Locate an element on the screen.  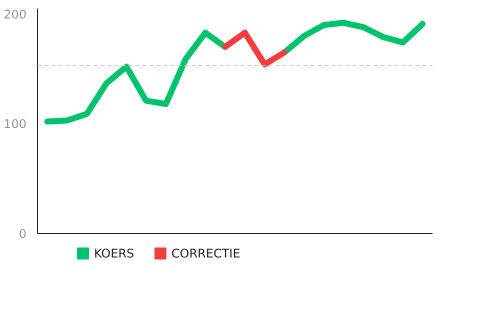
legend-label: CORRECTIE is located at coordinates (205, 253).